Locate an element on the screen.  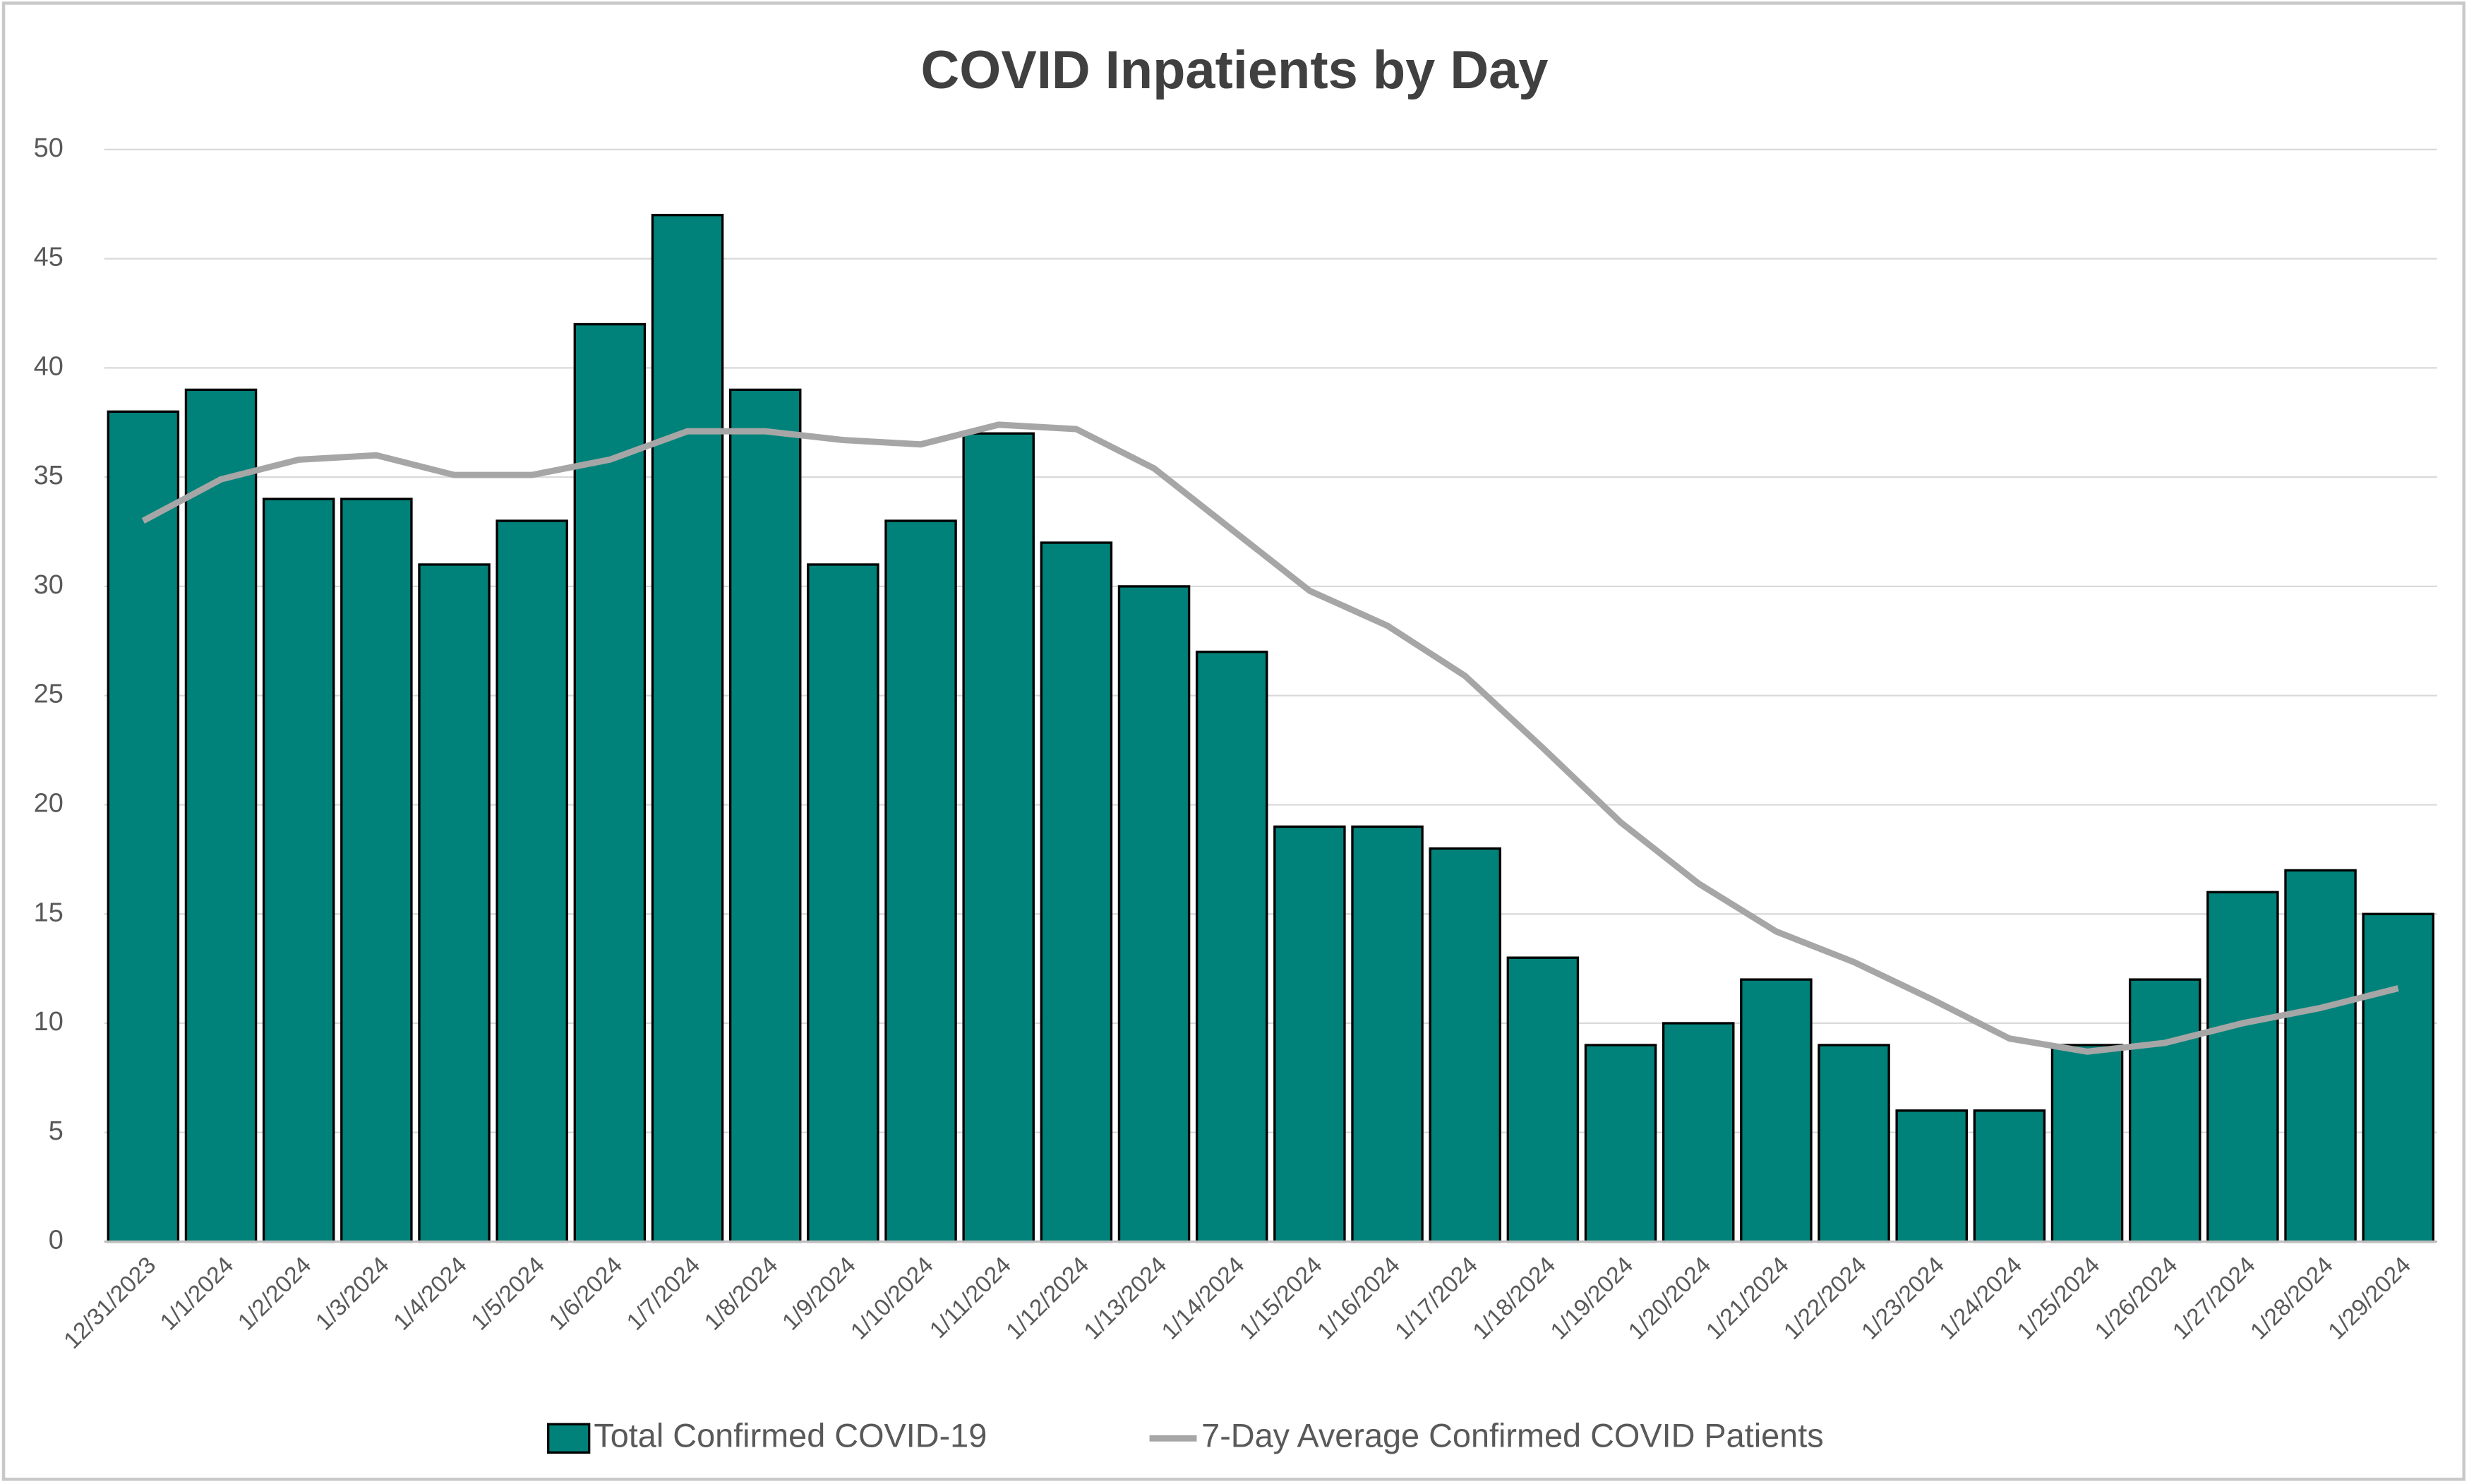
y-tick-label: 50 is located at coordinates (49, 148).